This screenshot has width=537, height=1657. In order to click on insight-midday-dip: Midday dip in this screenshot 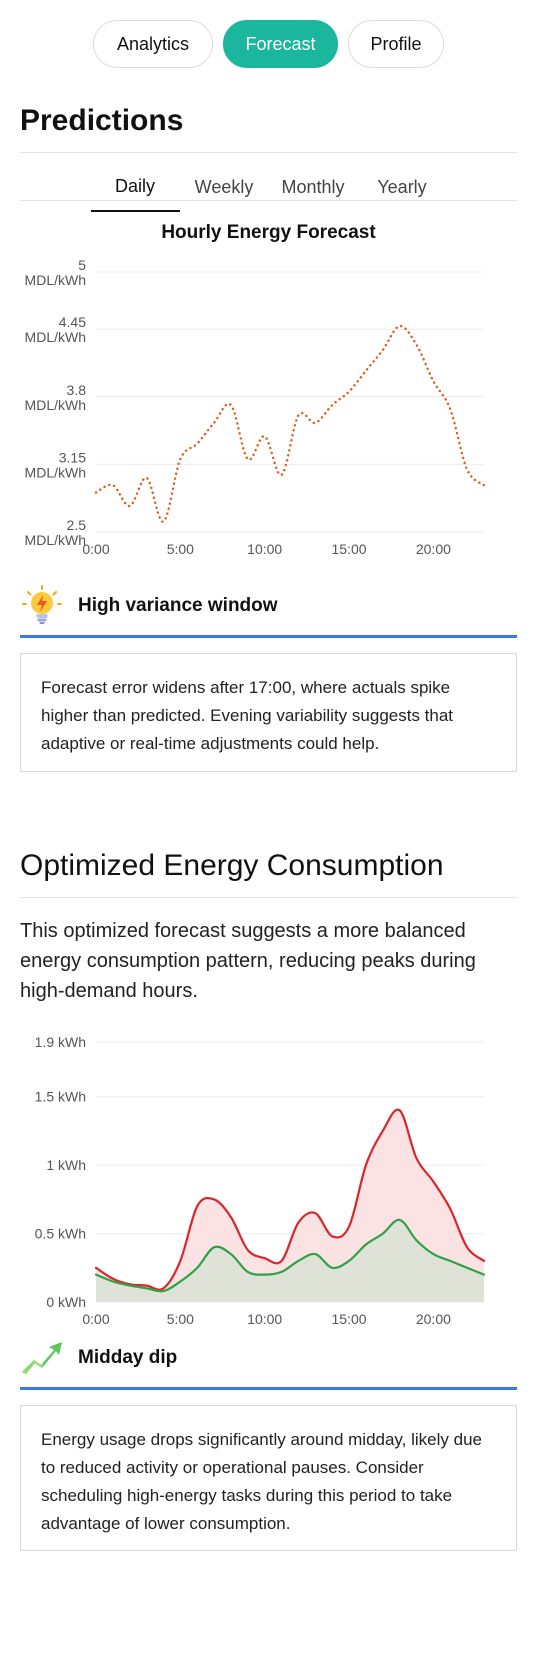, I will do `click(268, 1358)`.